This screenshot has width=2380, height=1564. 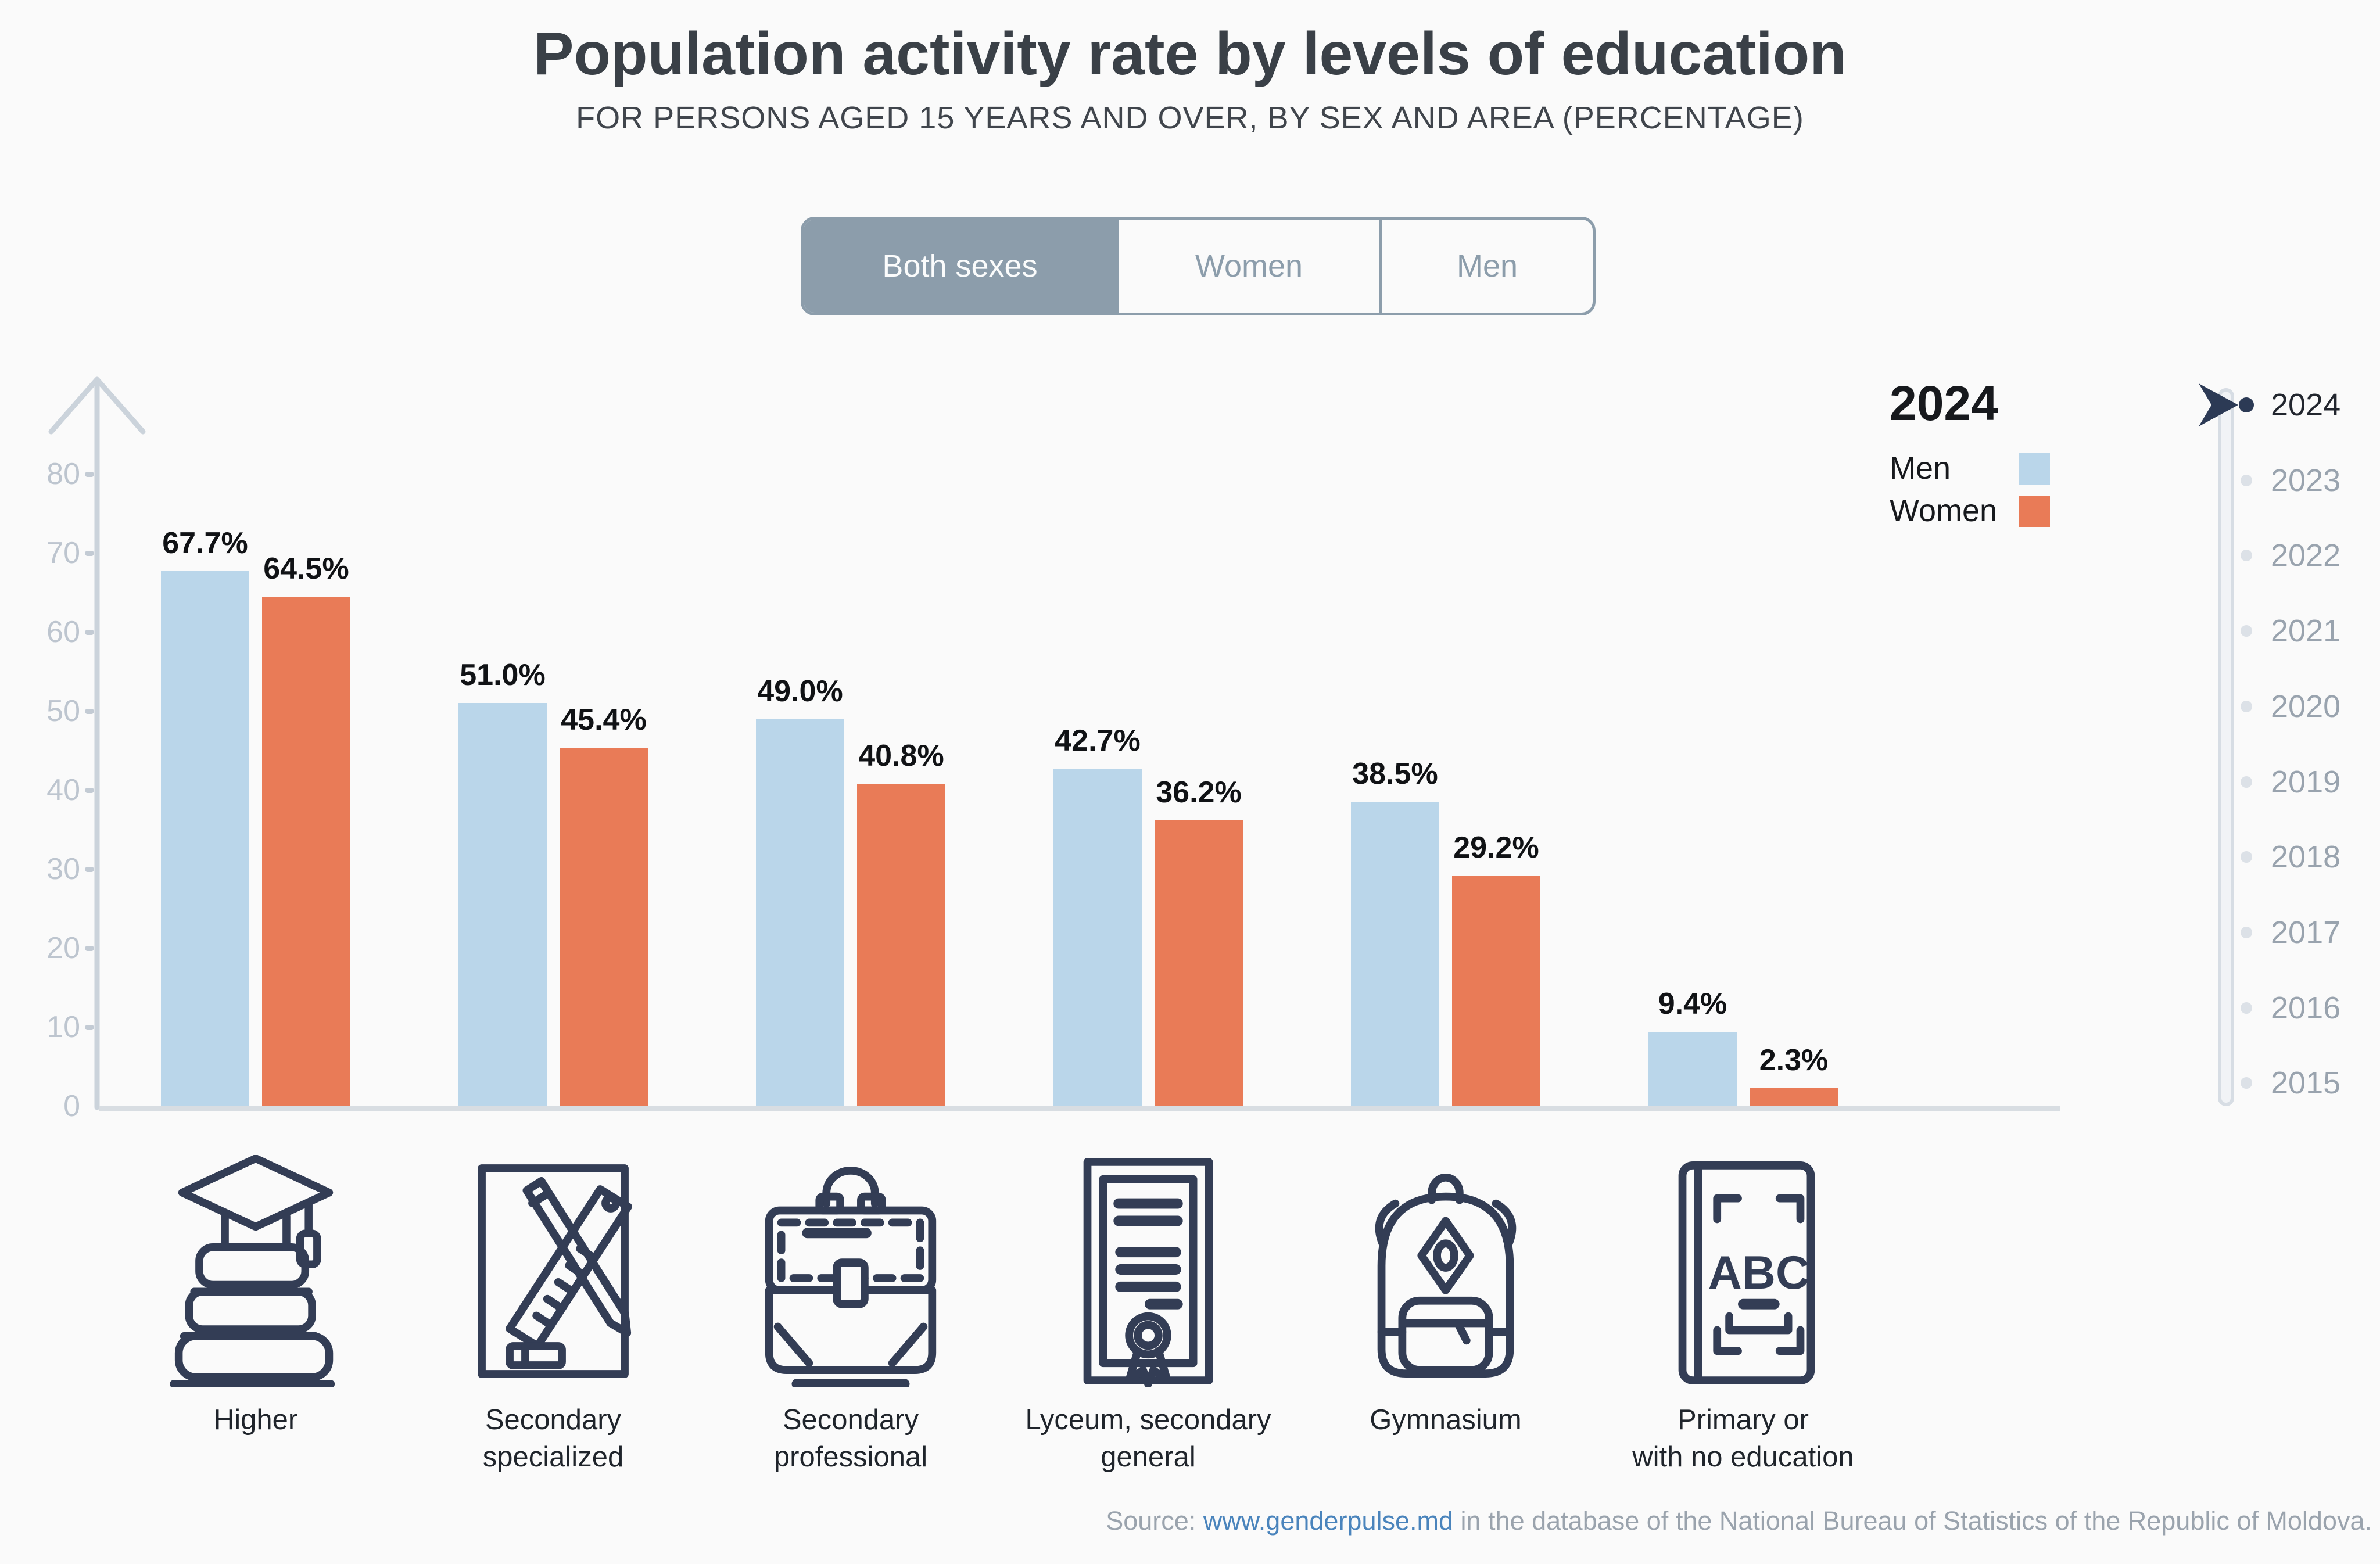 I want to click on category-label: Gymnasium, so click(x=1446, y=1420).